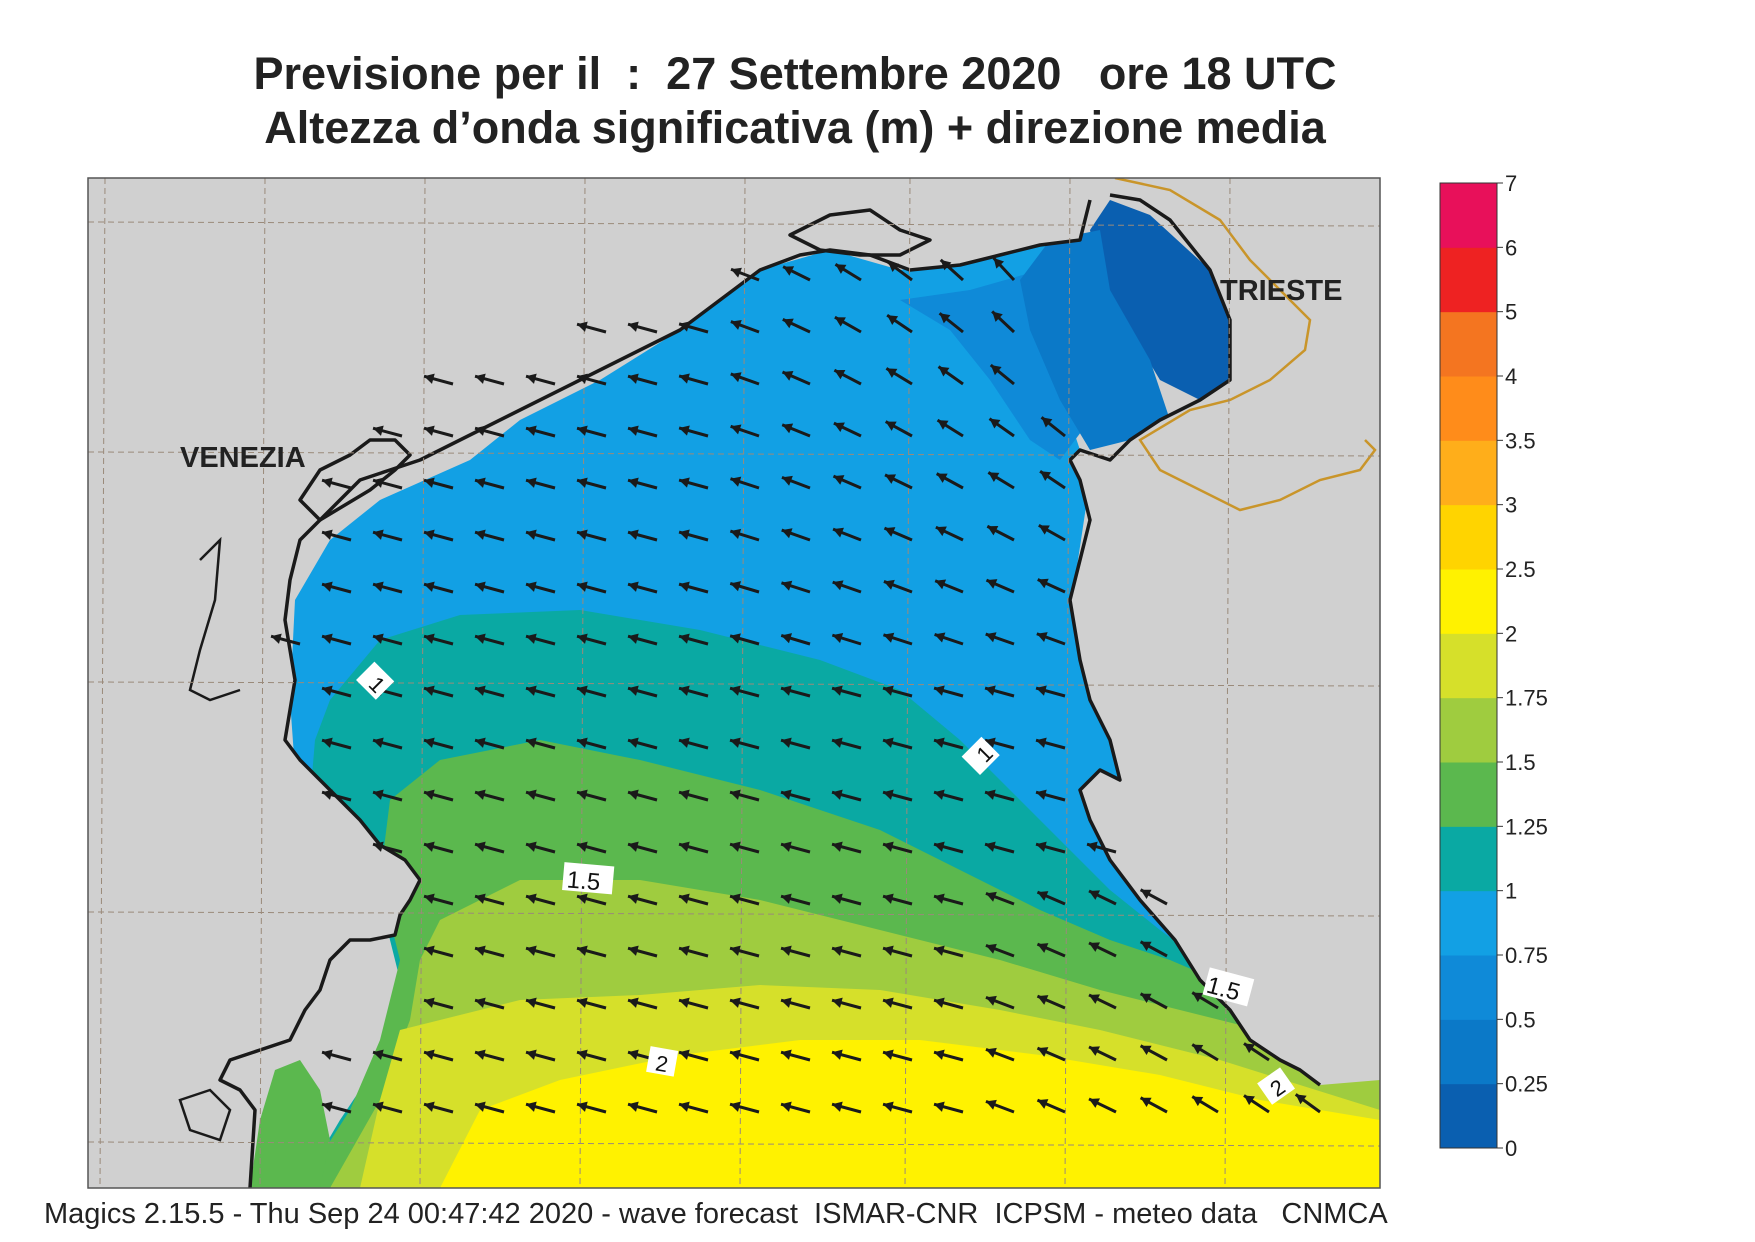 Image resolution: width=1755 pixels, height=1242 pixels. What do you see at coordinates (1520, 569) in the screenshot?
I see `colorbar-tick-label: 2.5` at bounding box center [1520, 569].